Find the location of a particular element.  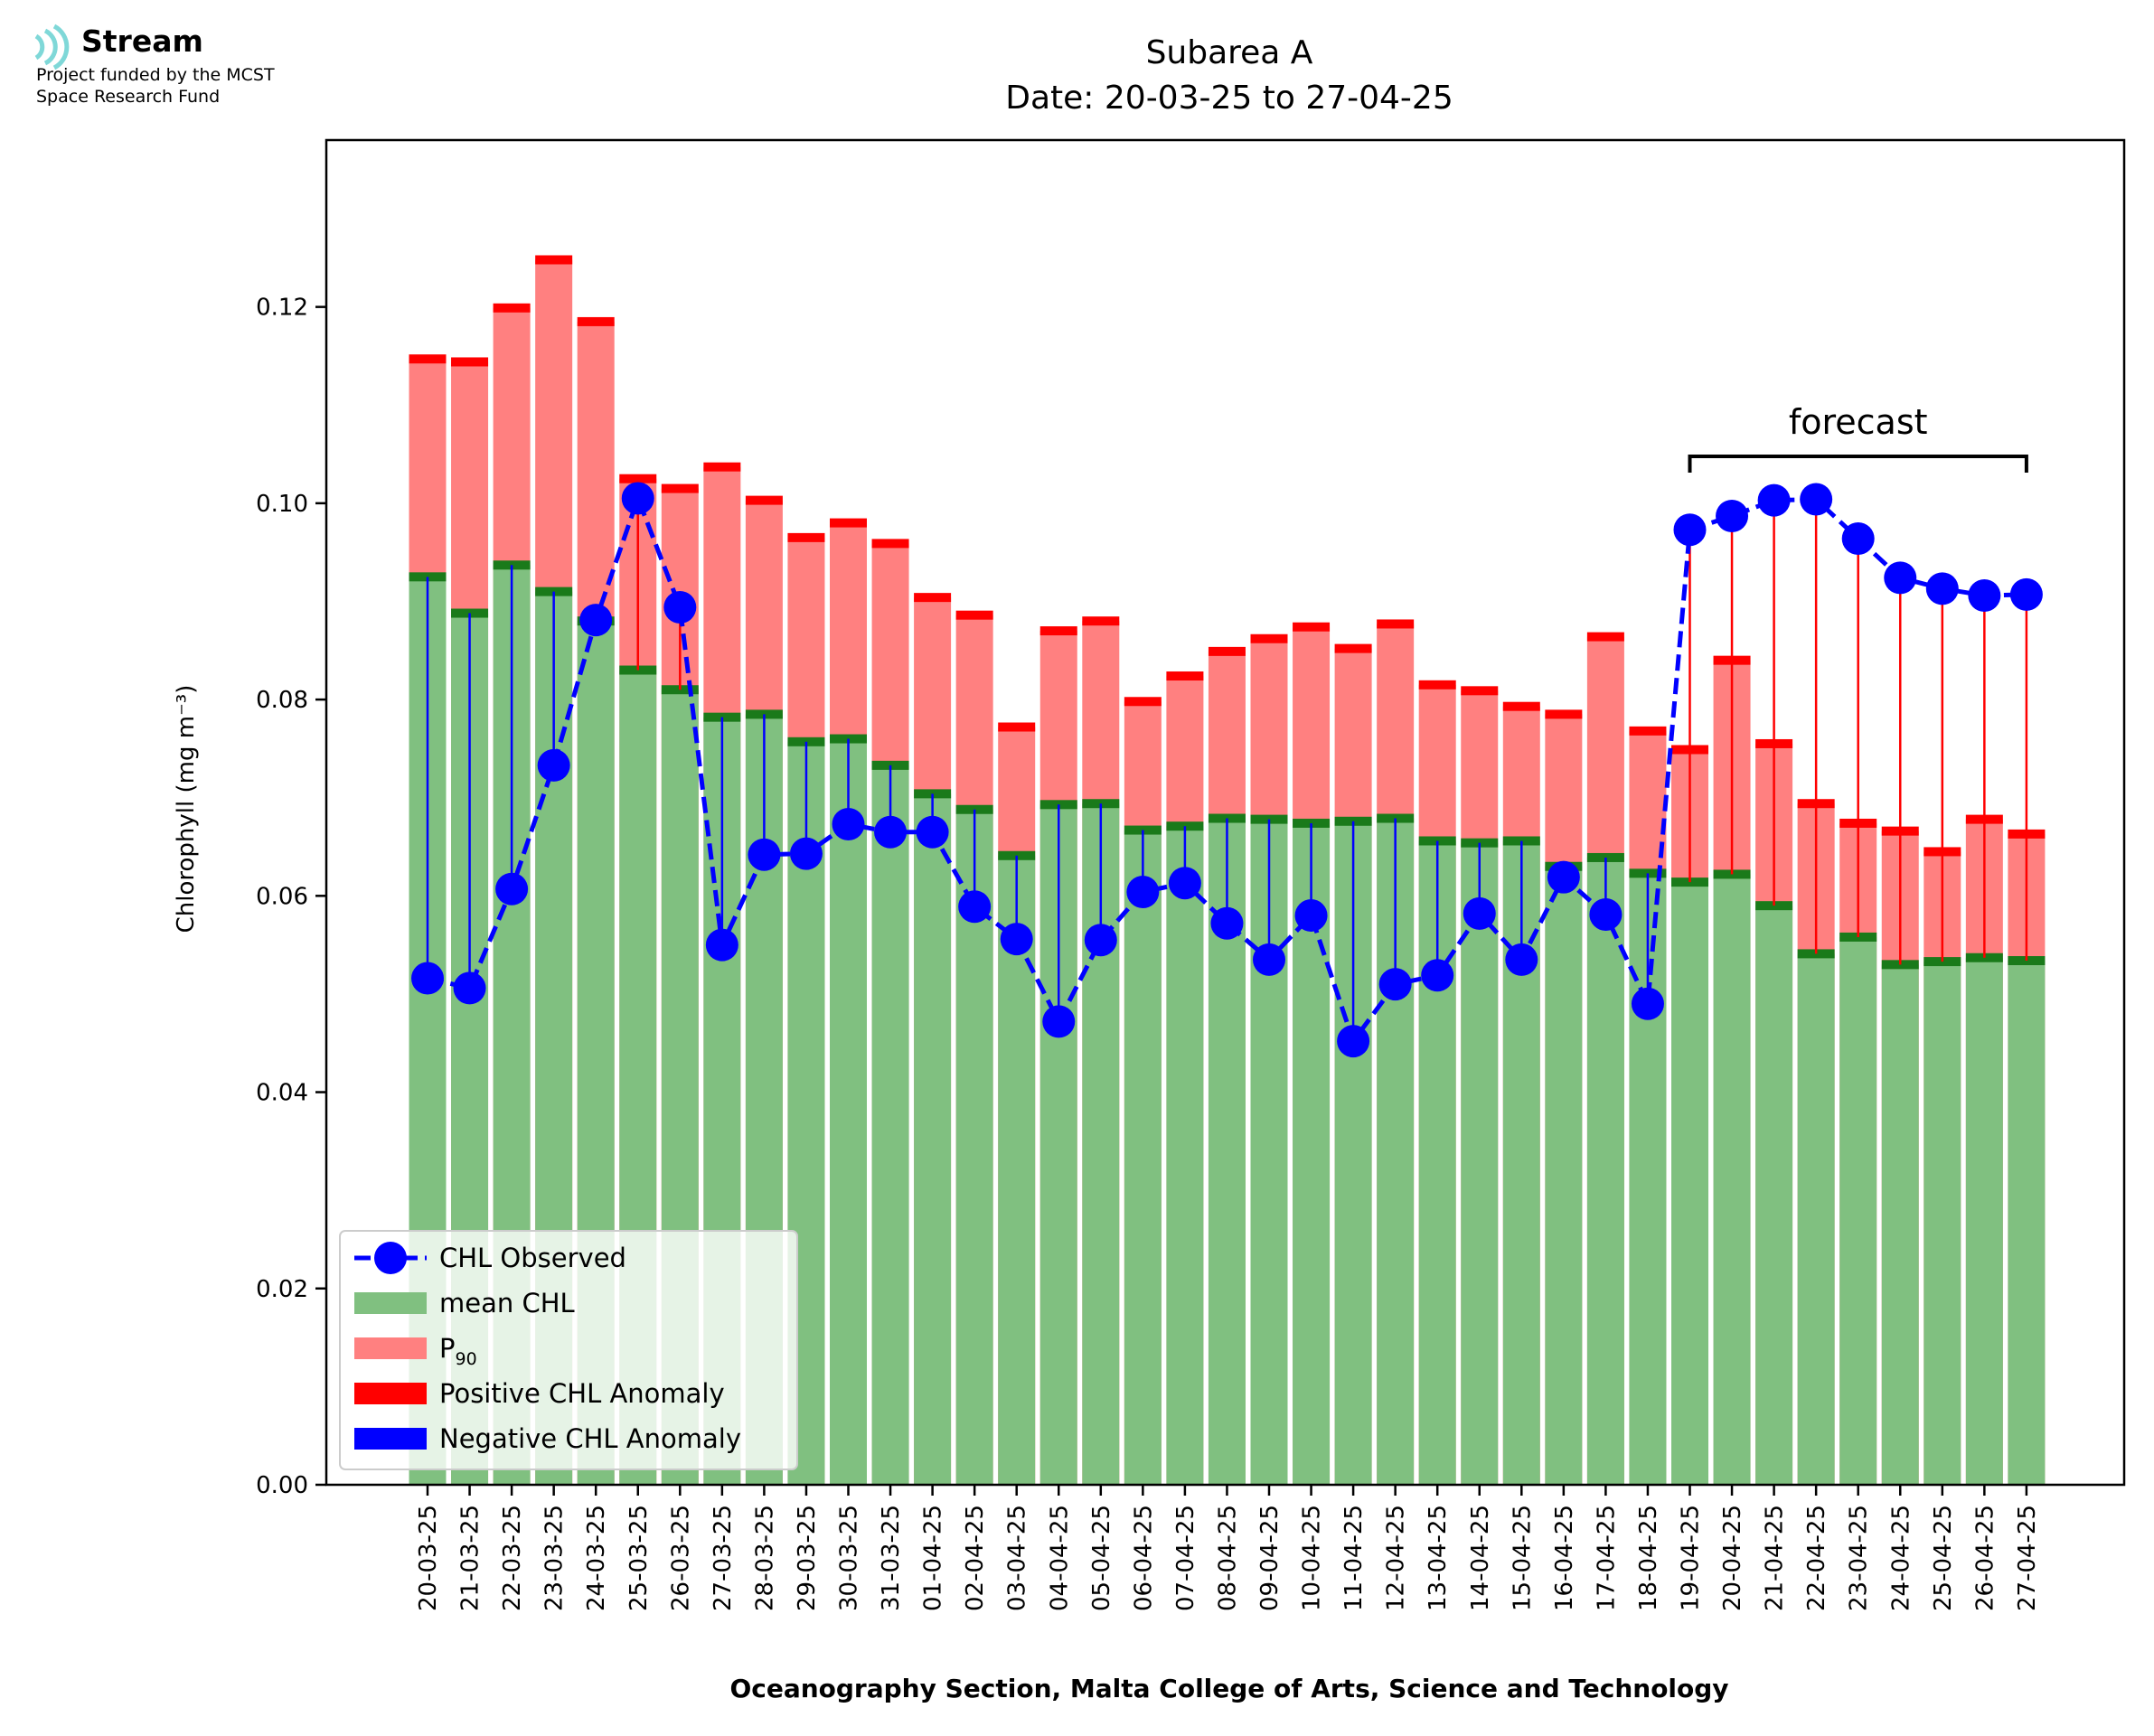

x-tick-label: 01-04-25 is located at coordinates (933, 1558).